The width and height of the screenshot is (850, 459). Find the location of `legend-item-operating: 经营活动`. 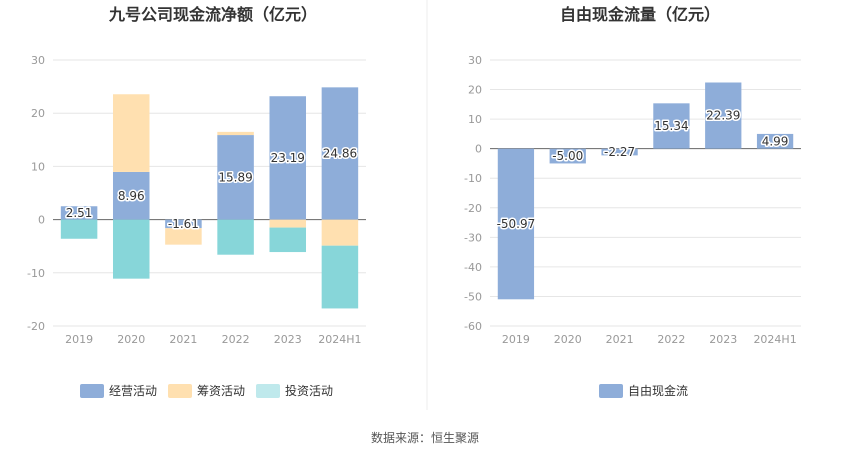

legend-item-operating: 经营活动 is located at coordinates (118, 391).